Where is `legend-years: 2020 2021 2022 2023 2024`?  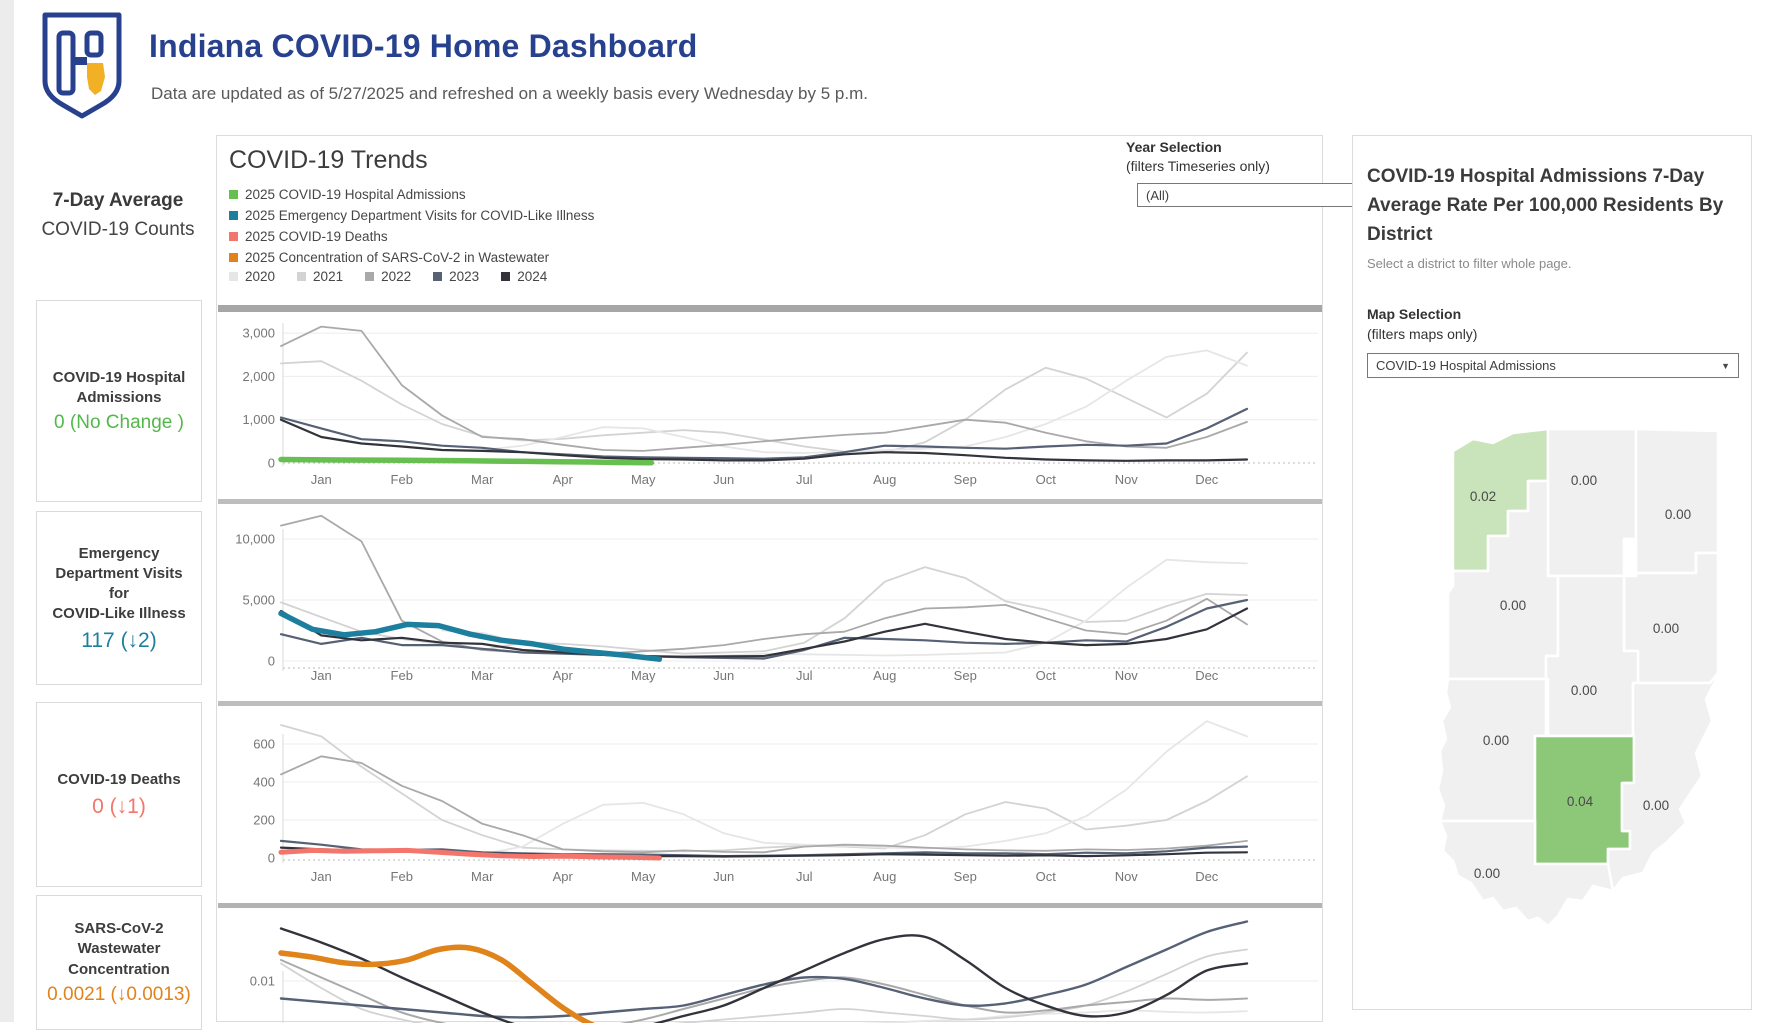
legend-years: 2020 2021 2022 2023 2024 is located at coordinates (399, 276).